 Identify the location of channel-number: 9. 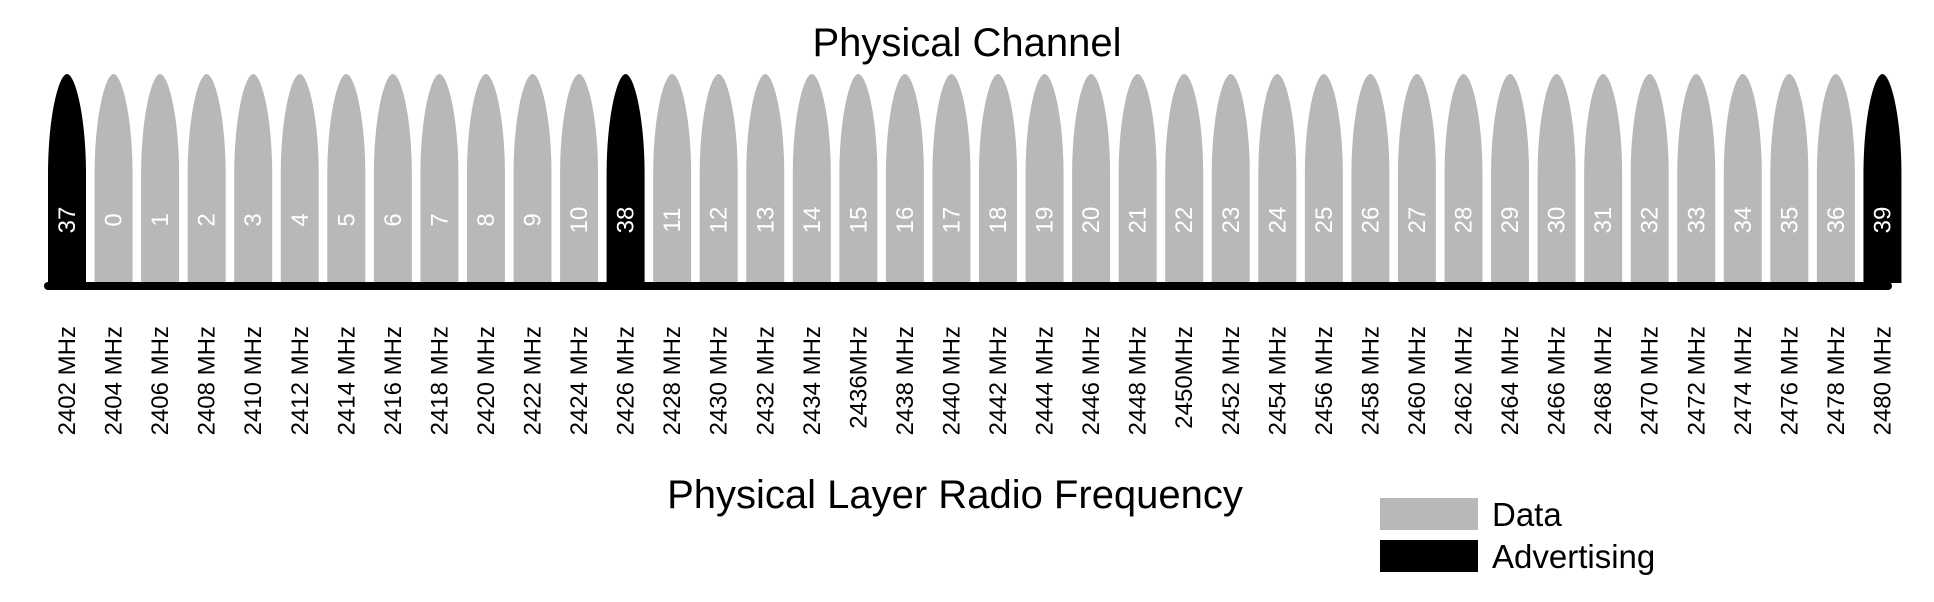
(533, 219).